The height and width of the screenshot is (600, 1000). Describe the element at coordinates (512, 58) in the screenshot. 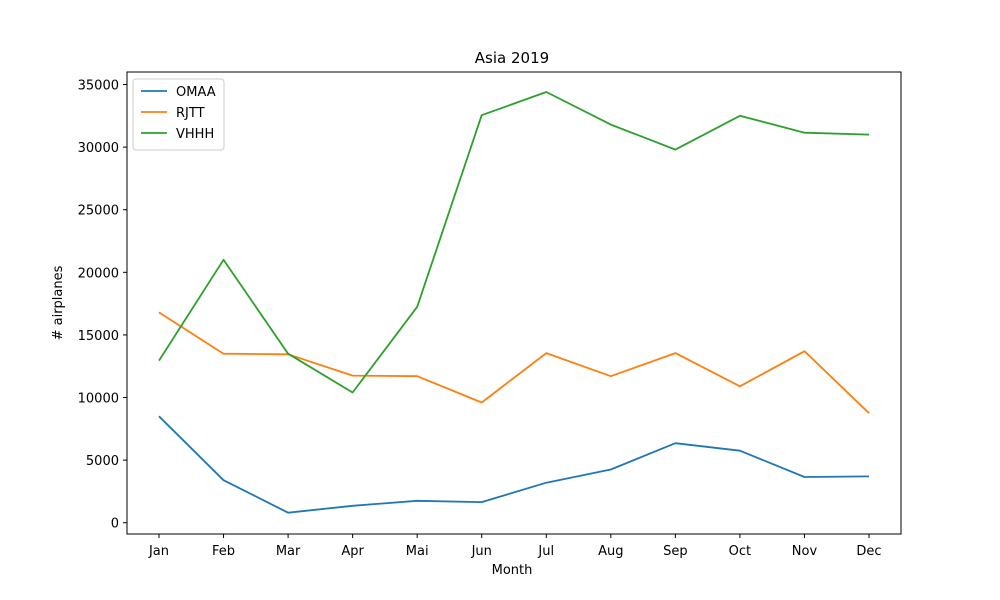

I see `chart-title: Asia 2019` at that location.